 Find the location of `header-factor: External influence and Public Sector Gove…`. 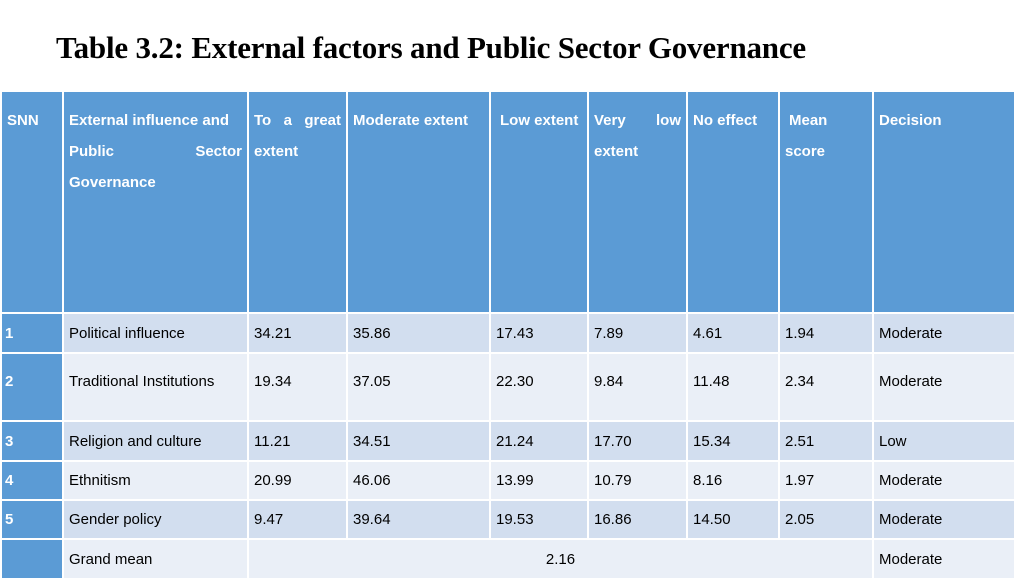

header-factor: External influence and Public Sector Gove… is located at coordinates (155, 202).